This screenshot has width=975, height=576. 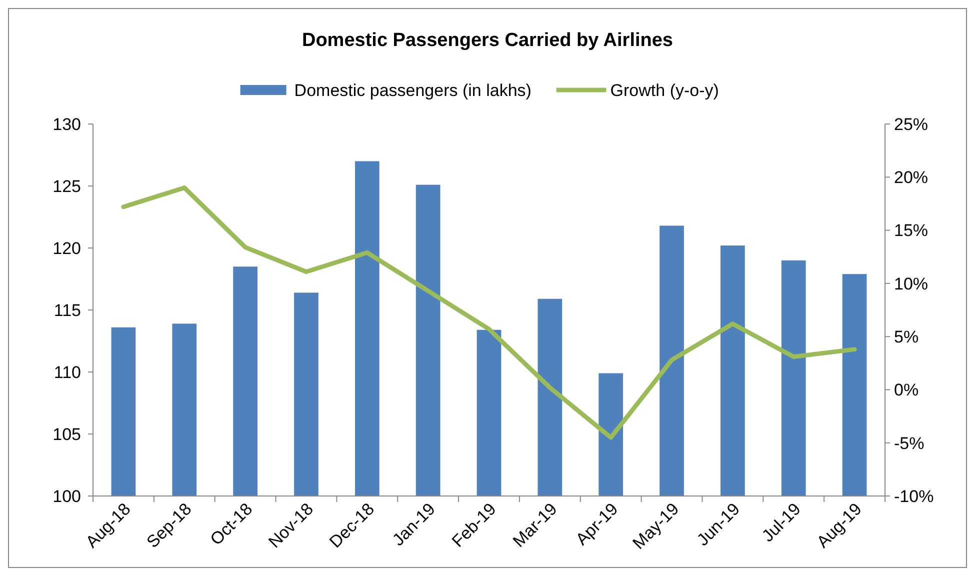 What do you see at coordinates (66, 186) in the screenshot?
I see `y-tick-label: 125` at bounding box center [66, 186].